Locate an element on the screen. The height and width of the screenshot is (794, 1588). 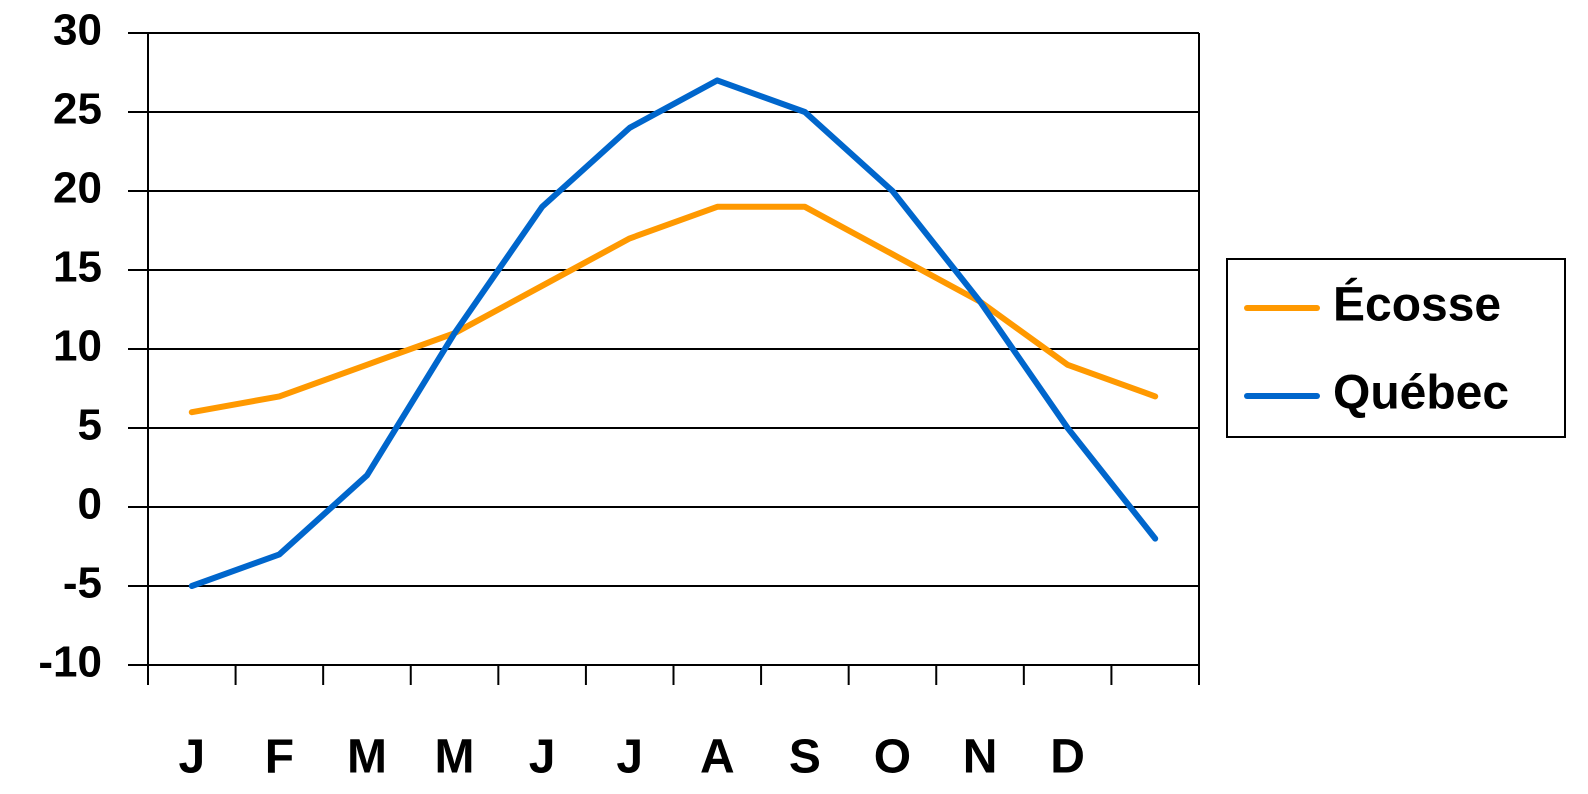
x-tick-label: D is located at coordinates (1067, 757).